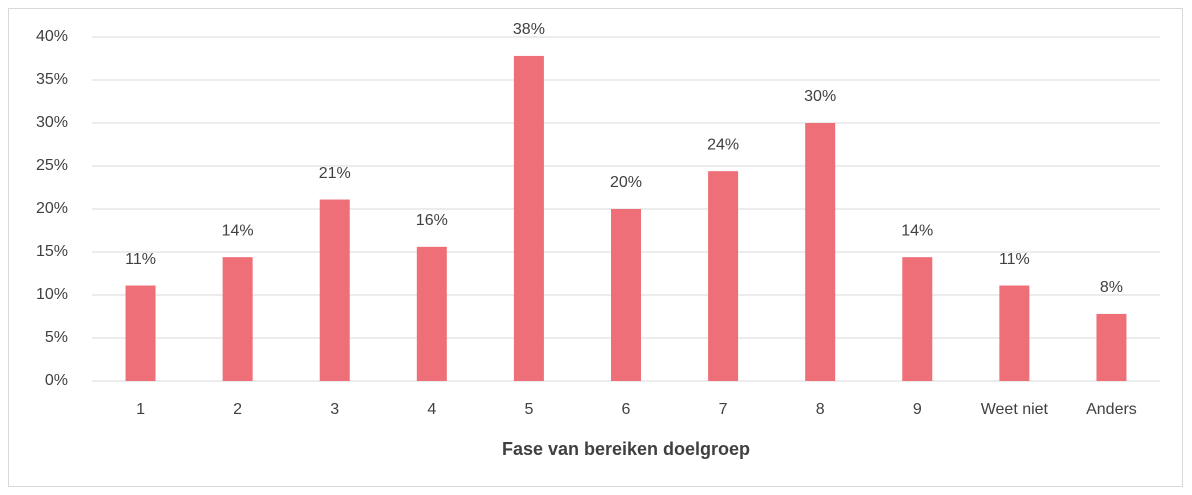 This screenshot has width=1192, height=495. What do you see at coordinates (52, 79) in the screenshot?
I see `y-tick-label: 35%` at bounding box center [52, 79].